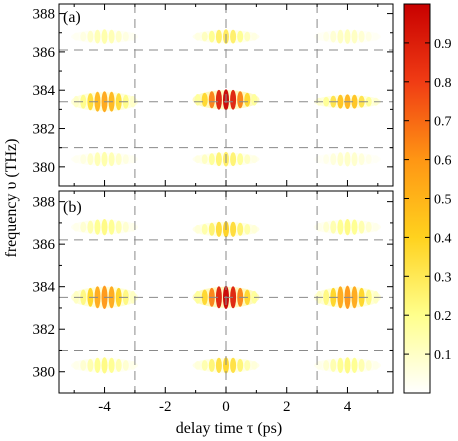  I want to click on colorbar-tick-label: 0.1, so click(443, 355).